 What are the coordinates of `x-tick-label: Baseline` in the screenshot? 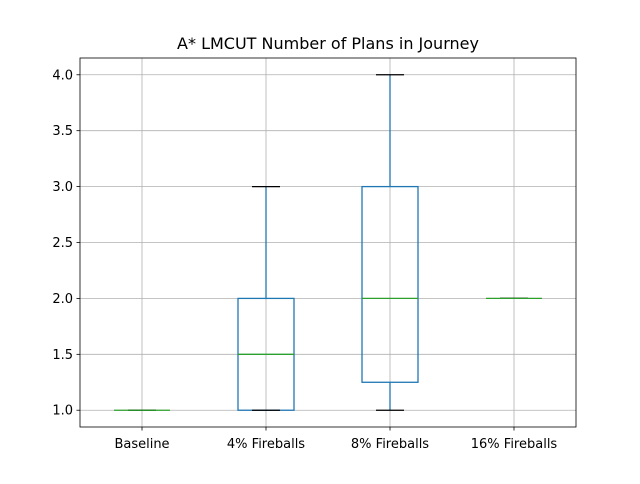 It's located at (141, 444).